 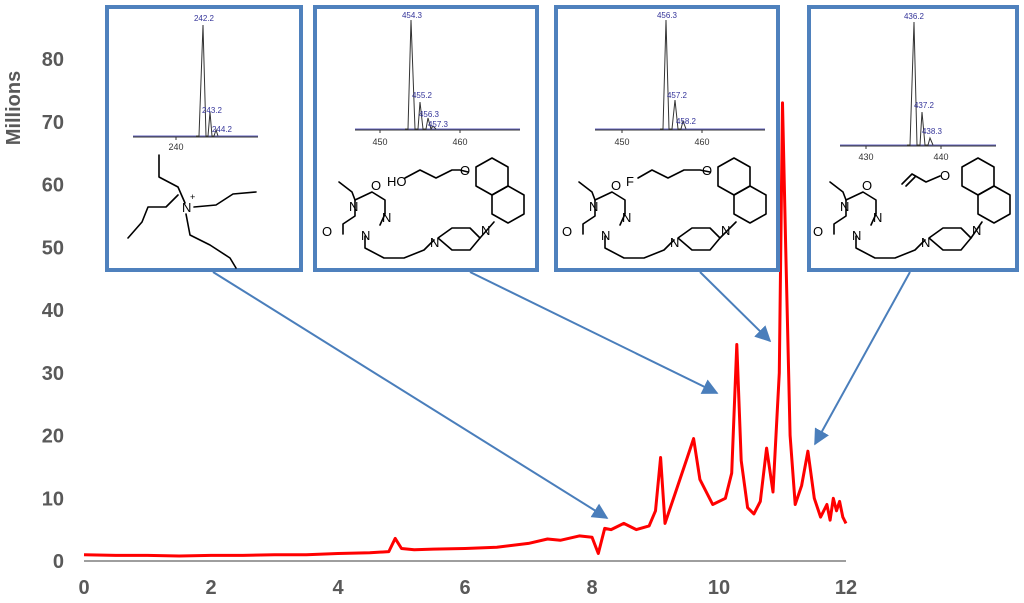 What do you see at coordinates (677, 95) in the screenshot?
I see `ms-peak-label: 457.2` at bounding box center [677, 95].